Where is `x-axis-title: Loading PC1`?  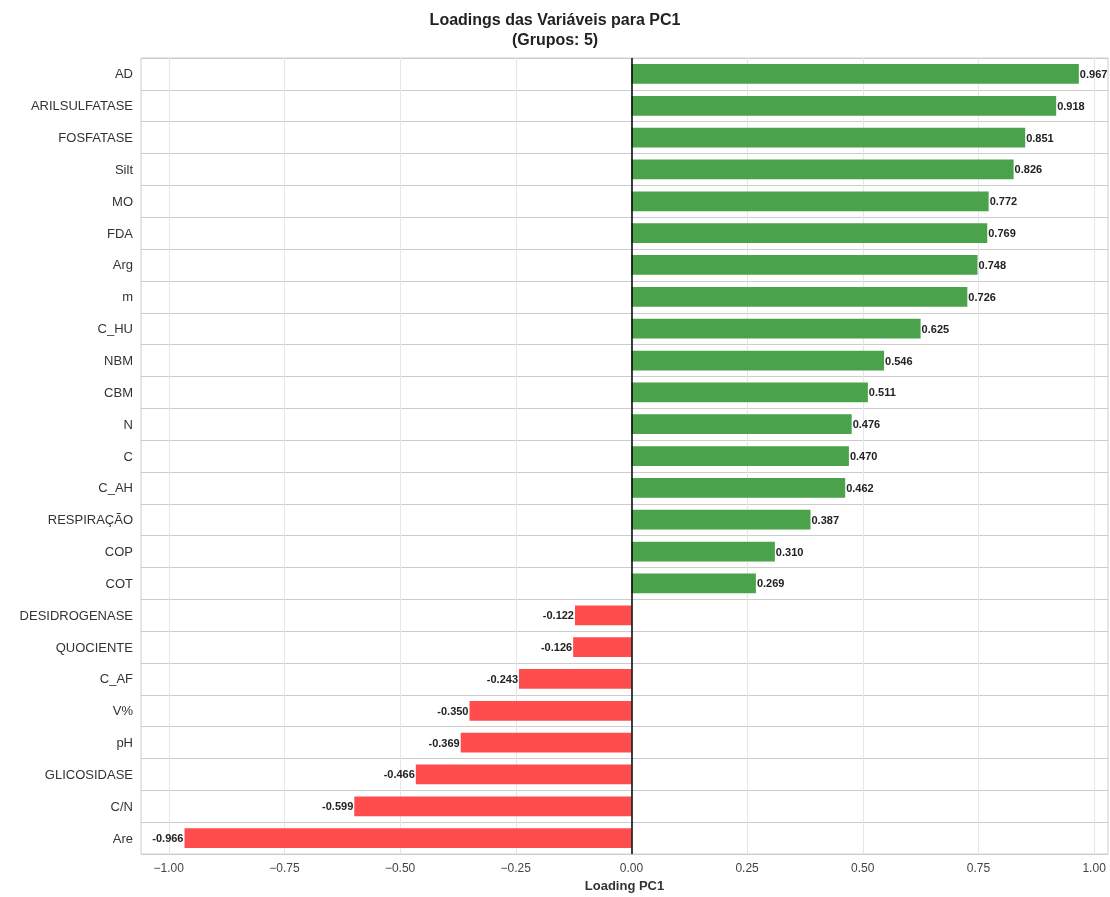
x-axis-title: Loading PC1 is located at coordinates (624, 885).